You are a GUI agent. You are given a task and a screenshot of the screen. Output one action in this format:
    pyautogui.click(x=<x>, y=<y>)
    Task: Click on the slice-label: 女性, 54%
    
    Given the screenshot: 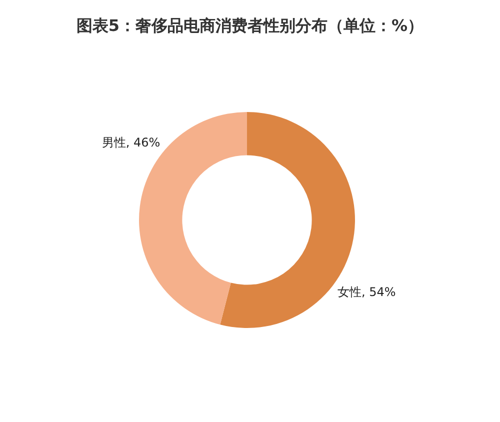 What is the action you would take?
    pyautogui.click(x=367, y=291)
    